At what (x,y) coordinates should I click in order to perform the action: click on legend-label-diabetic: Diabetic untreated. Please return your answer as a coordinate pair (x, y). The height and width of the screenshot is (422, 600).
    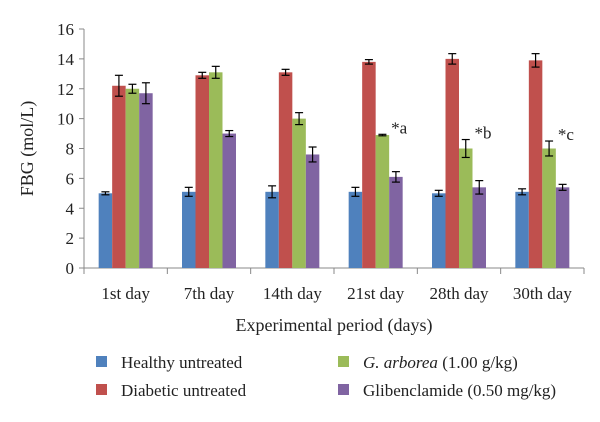
    Looking at the image, I should click on (184, 391).